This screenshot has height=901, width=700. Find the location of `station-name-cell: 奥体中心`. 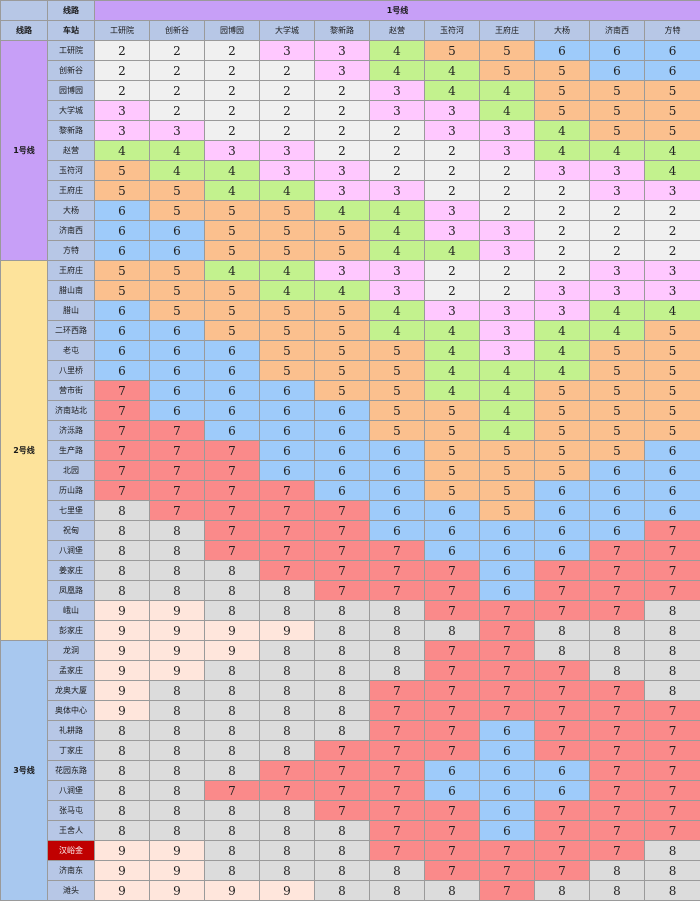

station-name-cell: 奥体中心 is located at coordinates (71, 711).